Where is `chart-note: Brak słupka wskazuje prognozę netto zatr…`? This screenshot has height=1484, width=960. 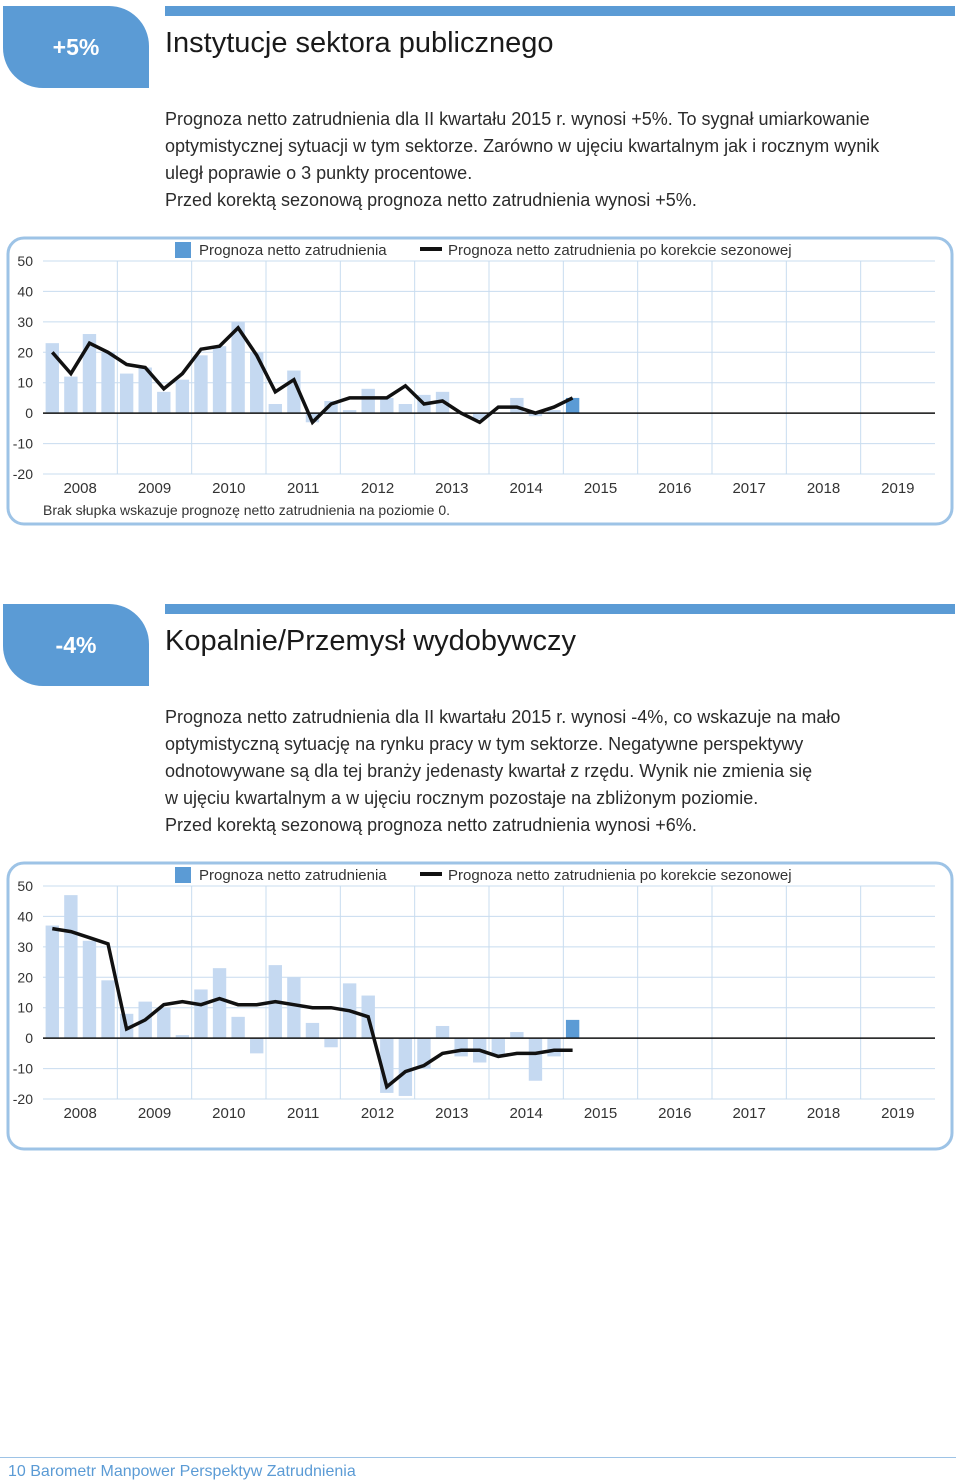
chart-note: Brak słupka wskazuje prognozę netto zatr… is located at coordinates (246, 510).